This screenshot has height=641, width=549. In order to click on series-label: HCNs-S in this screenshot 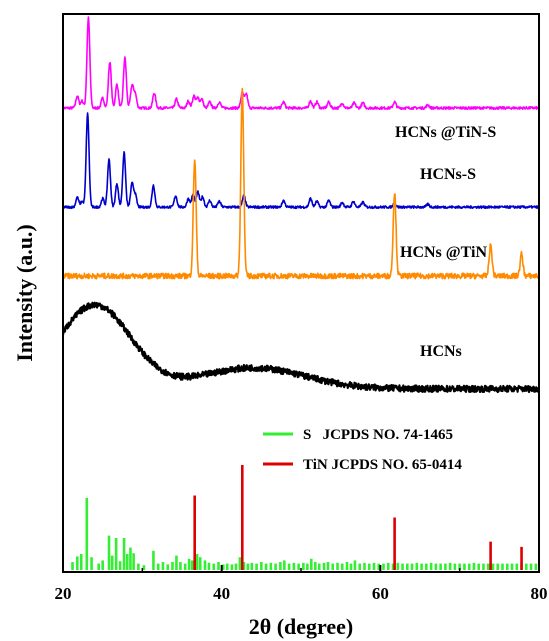, I will do `click(448, 174)`.